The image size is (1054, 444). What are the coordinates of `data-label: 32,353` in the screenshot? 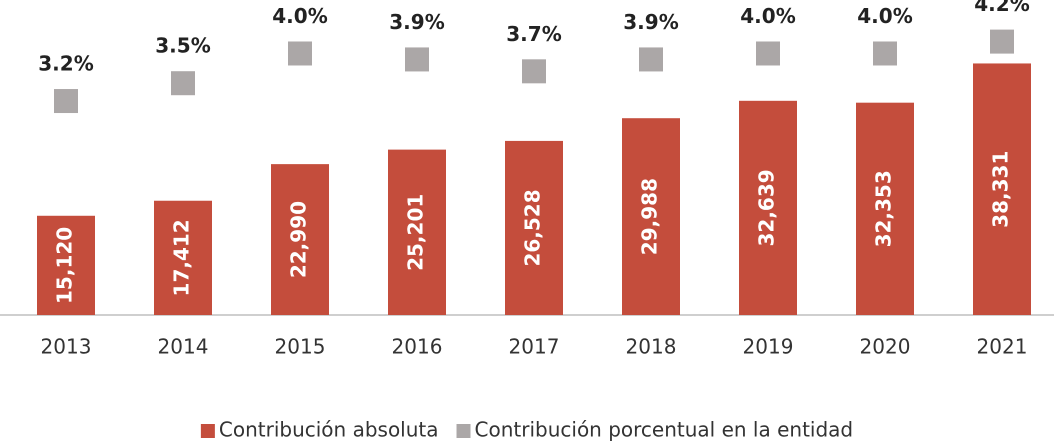 It's located at (884, 208).